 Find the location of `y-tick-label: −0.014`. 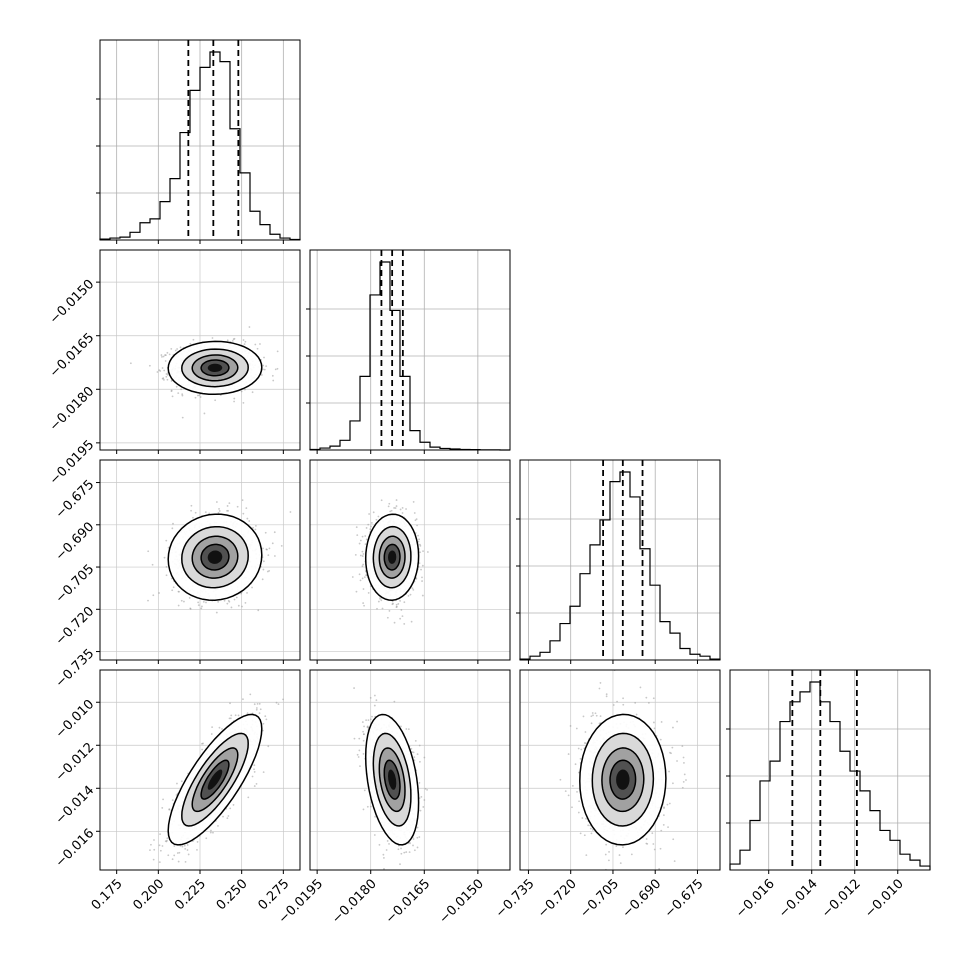

y-tick-label: −0.014 is located at coordinates (75, 805).